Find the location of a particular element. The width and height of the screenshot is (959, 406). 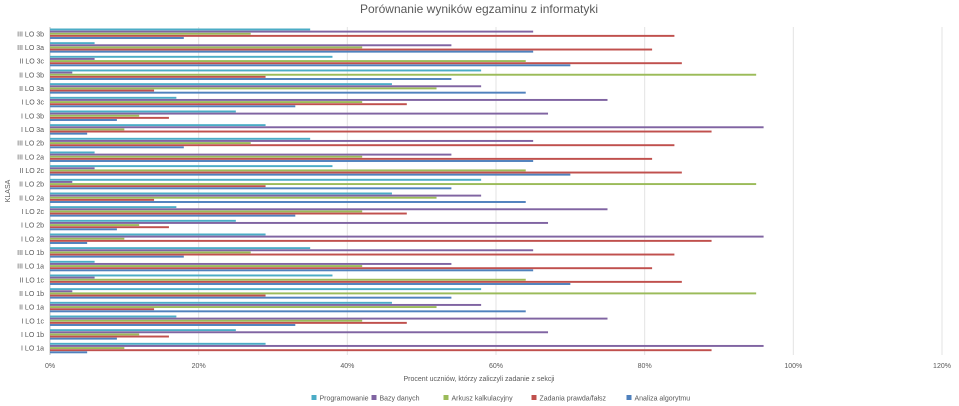

bar-analiza-algorytmu-i-lo-1c is located at coordinates (173, 325).